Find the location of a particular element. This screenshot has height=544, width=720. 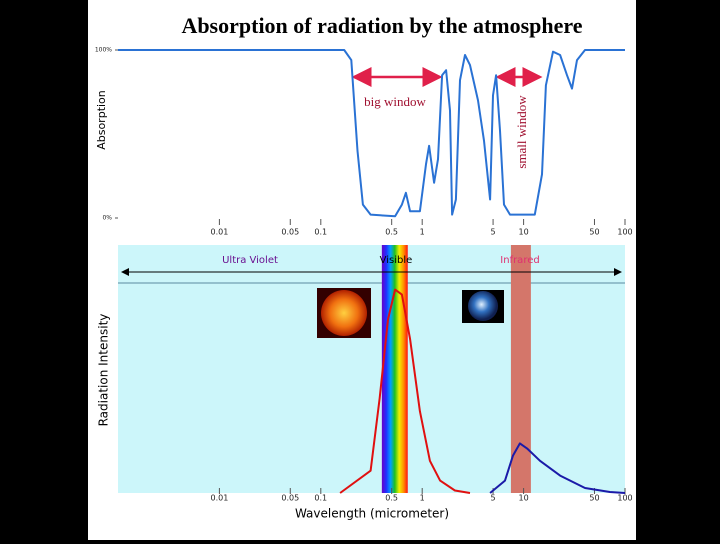

y-tick-label: 100% is located at coordinates (103, 50).